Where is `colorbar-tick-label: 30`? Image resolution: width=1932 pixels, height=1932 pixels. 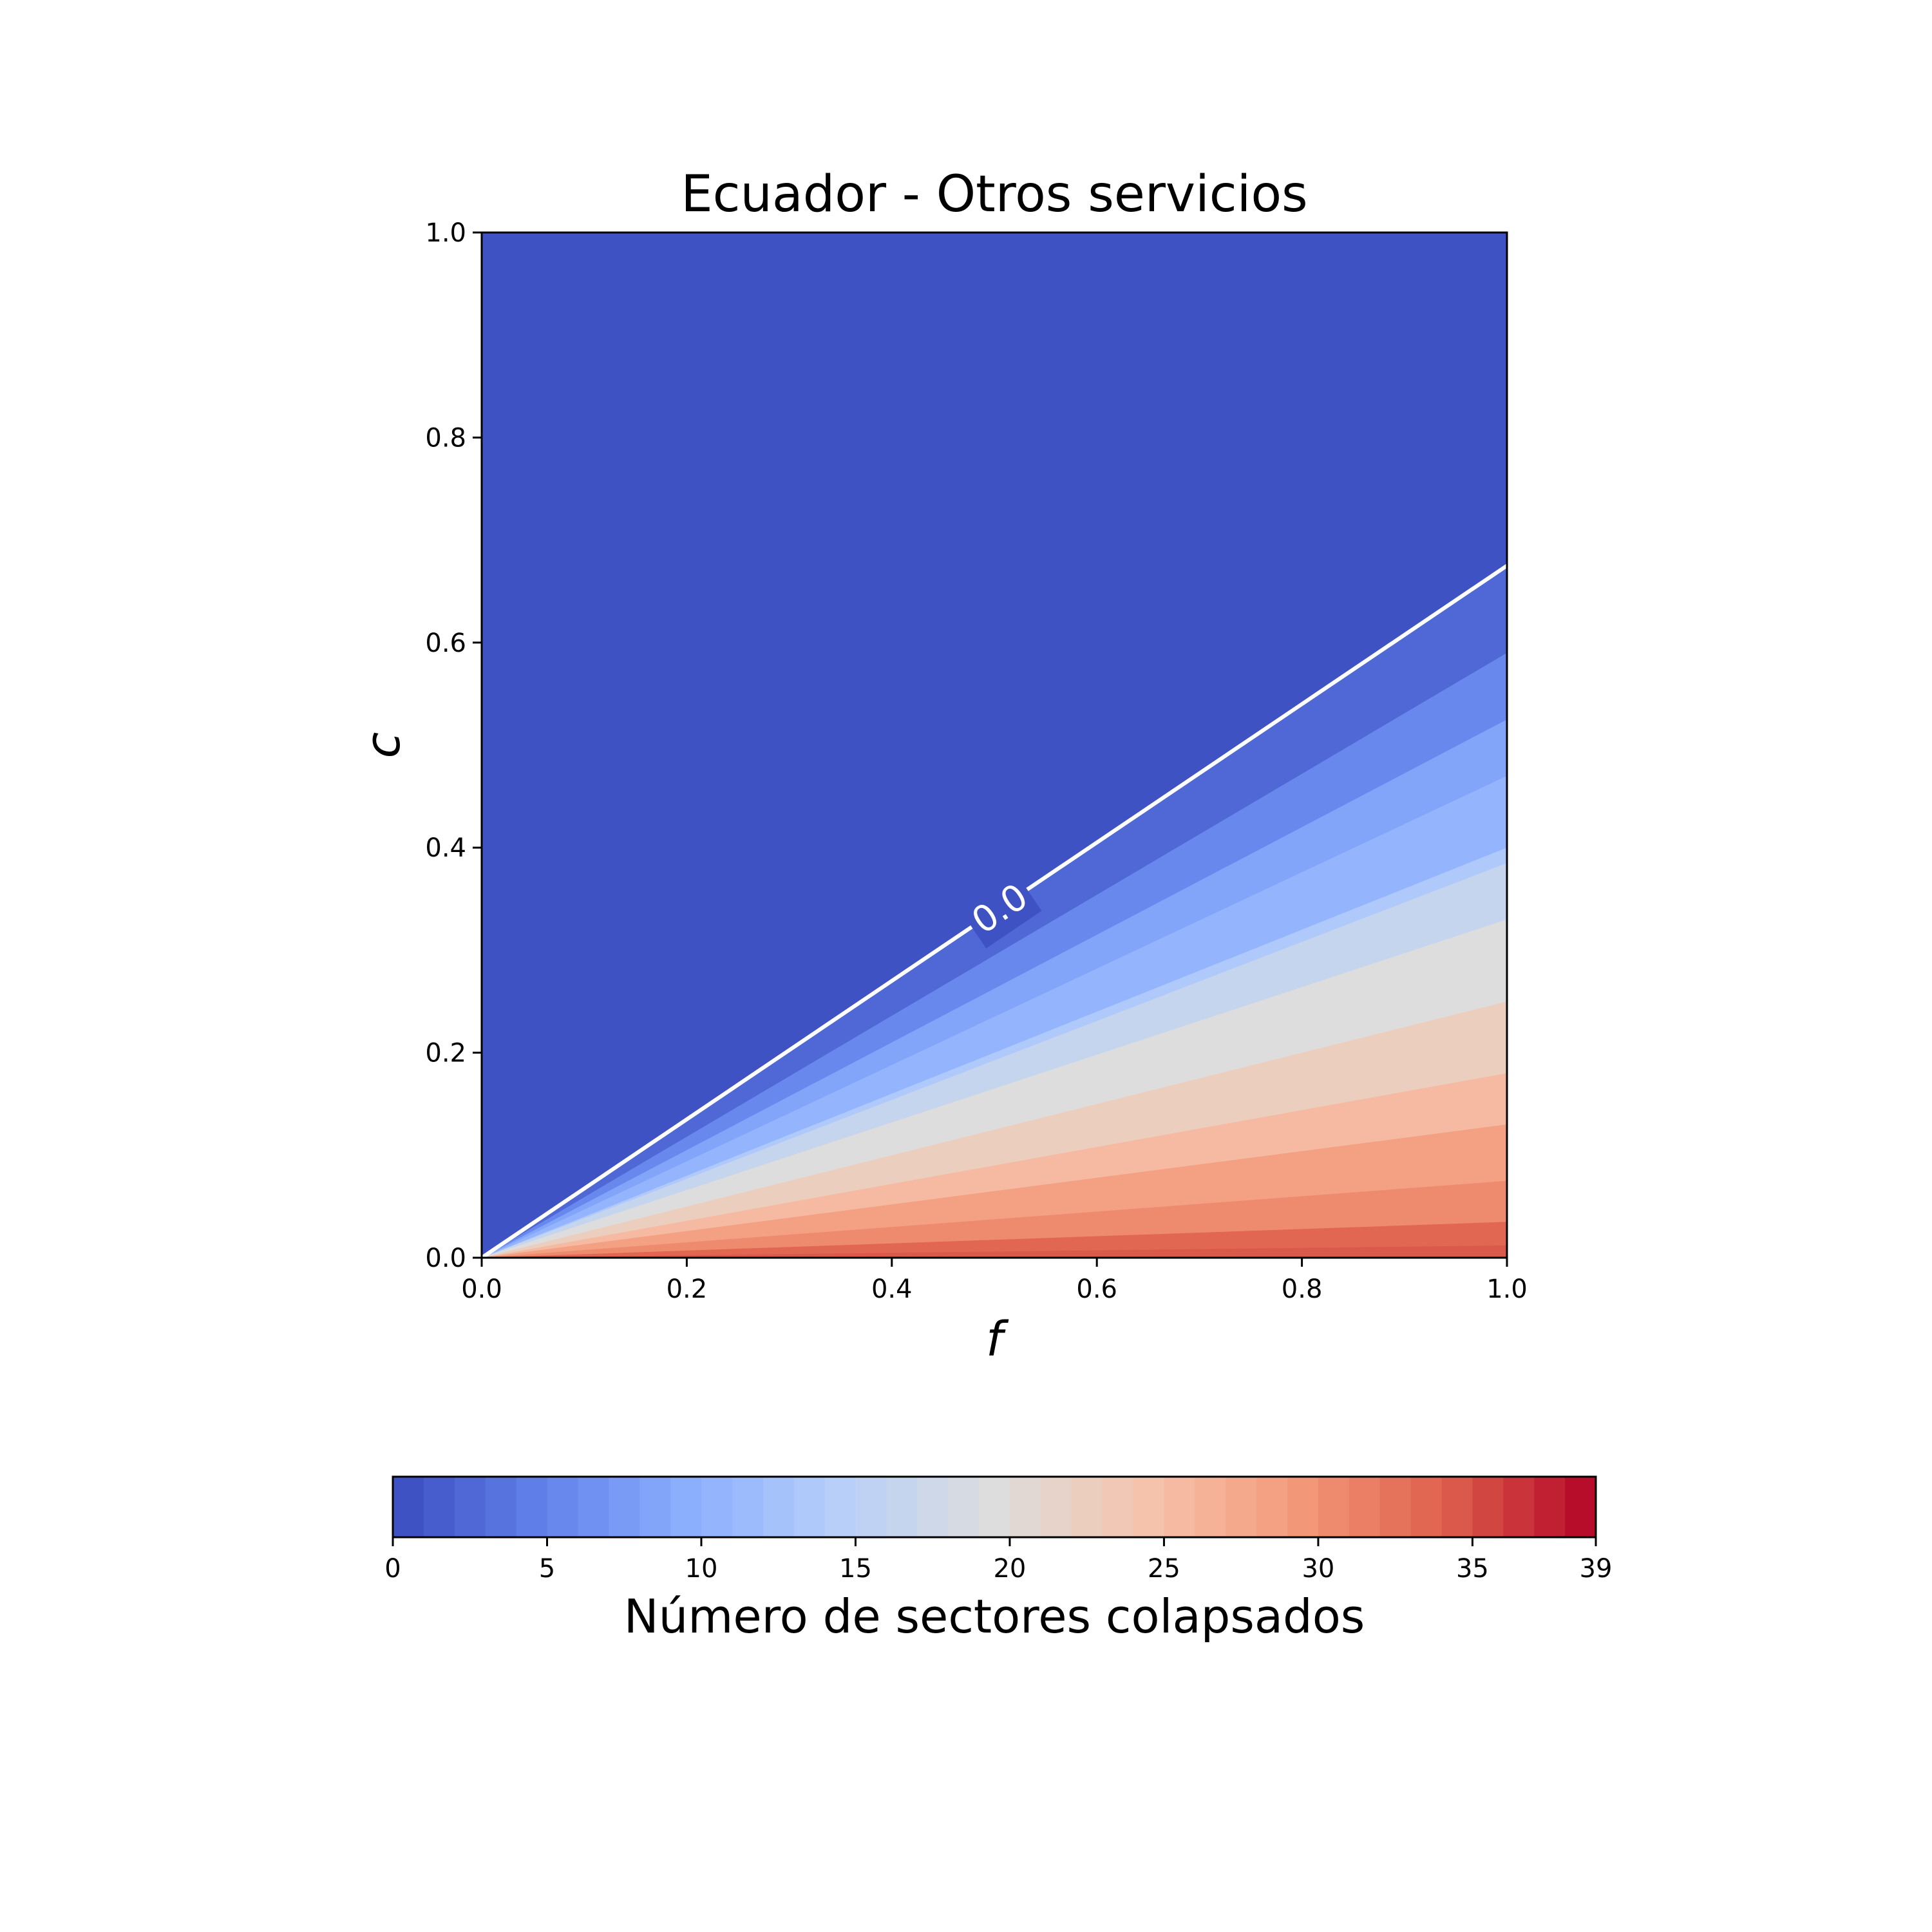 colorbar-tick-label: 30 is located at coordinates (1318, 1569).